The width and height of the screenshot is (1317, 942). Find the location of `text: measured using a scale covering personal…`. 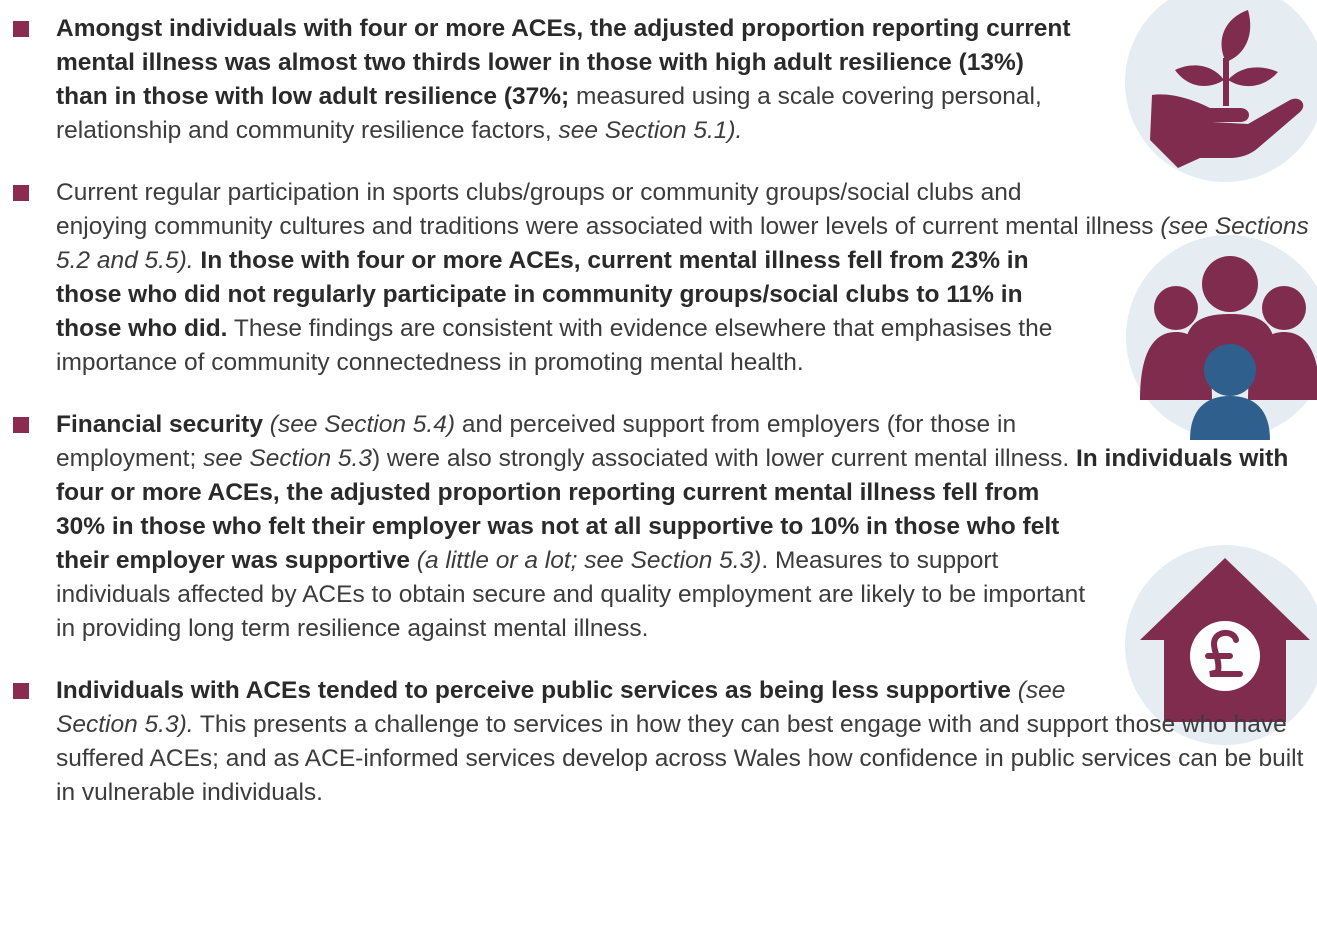

text: measured using a scale covering personal… is located at coordinates (549, 113).